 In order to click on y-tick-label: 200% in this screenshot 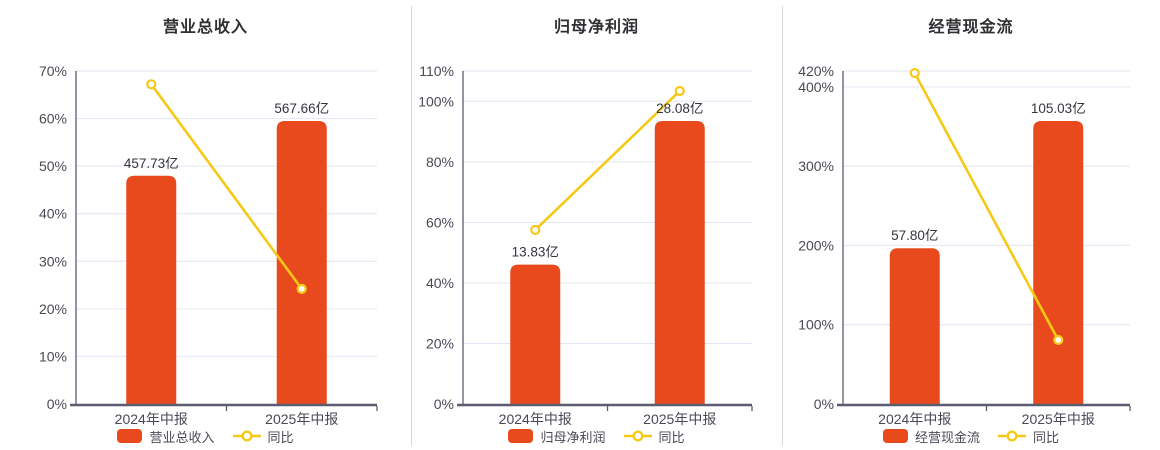, I will do `click(816, 245)`.